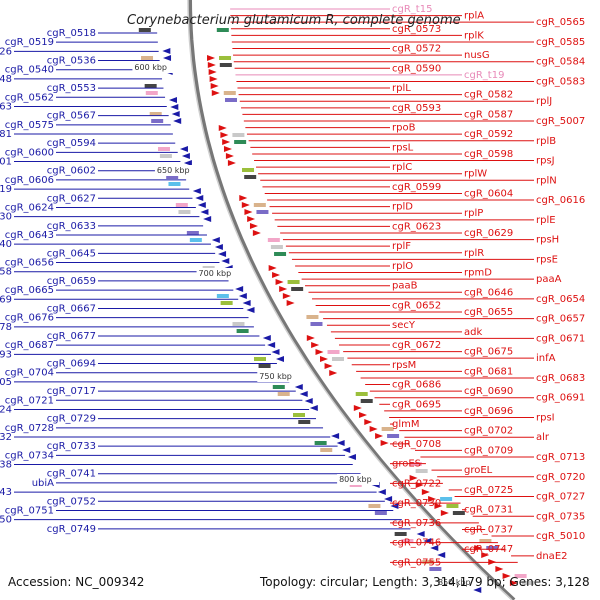 This screenshot has height=600, width=600. I want to click on kbp-tick-label: 800 kbp, so click(355, 479).